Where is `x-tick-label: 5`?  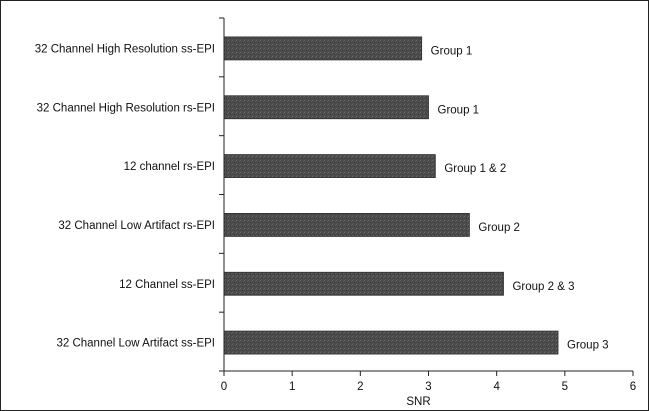
x-tick-label: 5 is located at coordinates (565, 387).